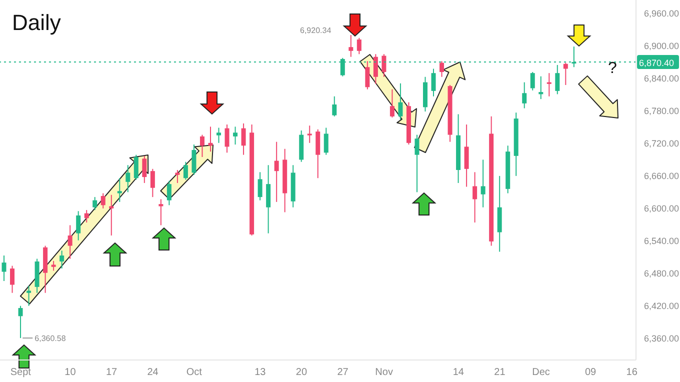 This screenshot has height=382, width=680. Describe the element at coordinates (112, 372) in the screenshot. I see `x-tick-label: 17` at that location.